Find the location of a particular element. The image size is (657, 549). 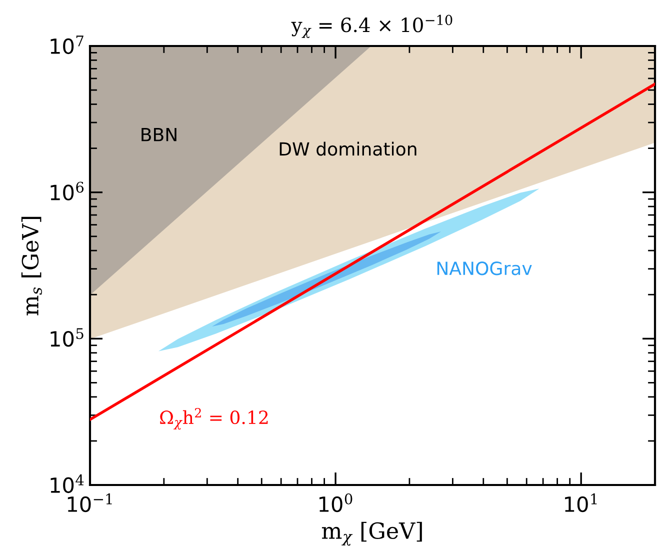

y-tick-label: 10$^{7}$ is located at coordinates (67, 45).